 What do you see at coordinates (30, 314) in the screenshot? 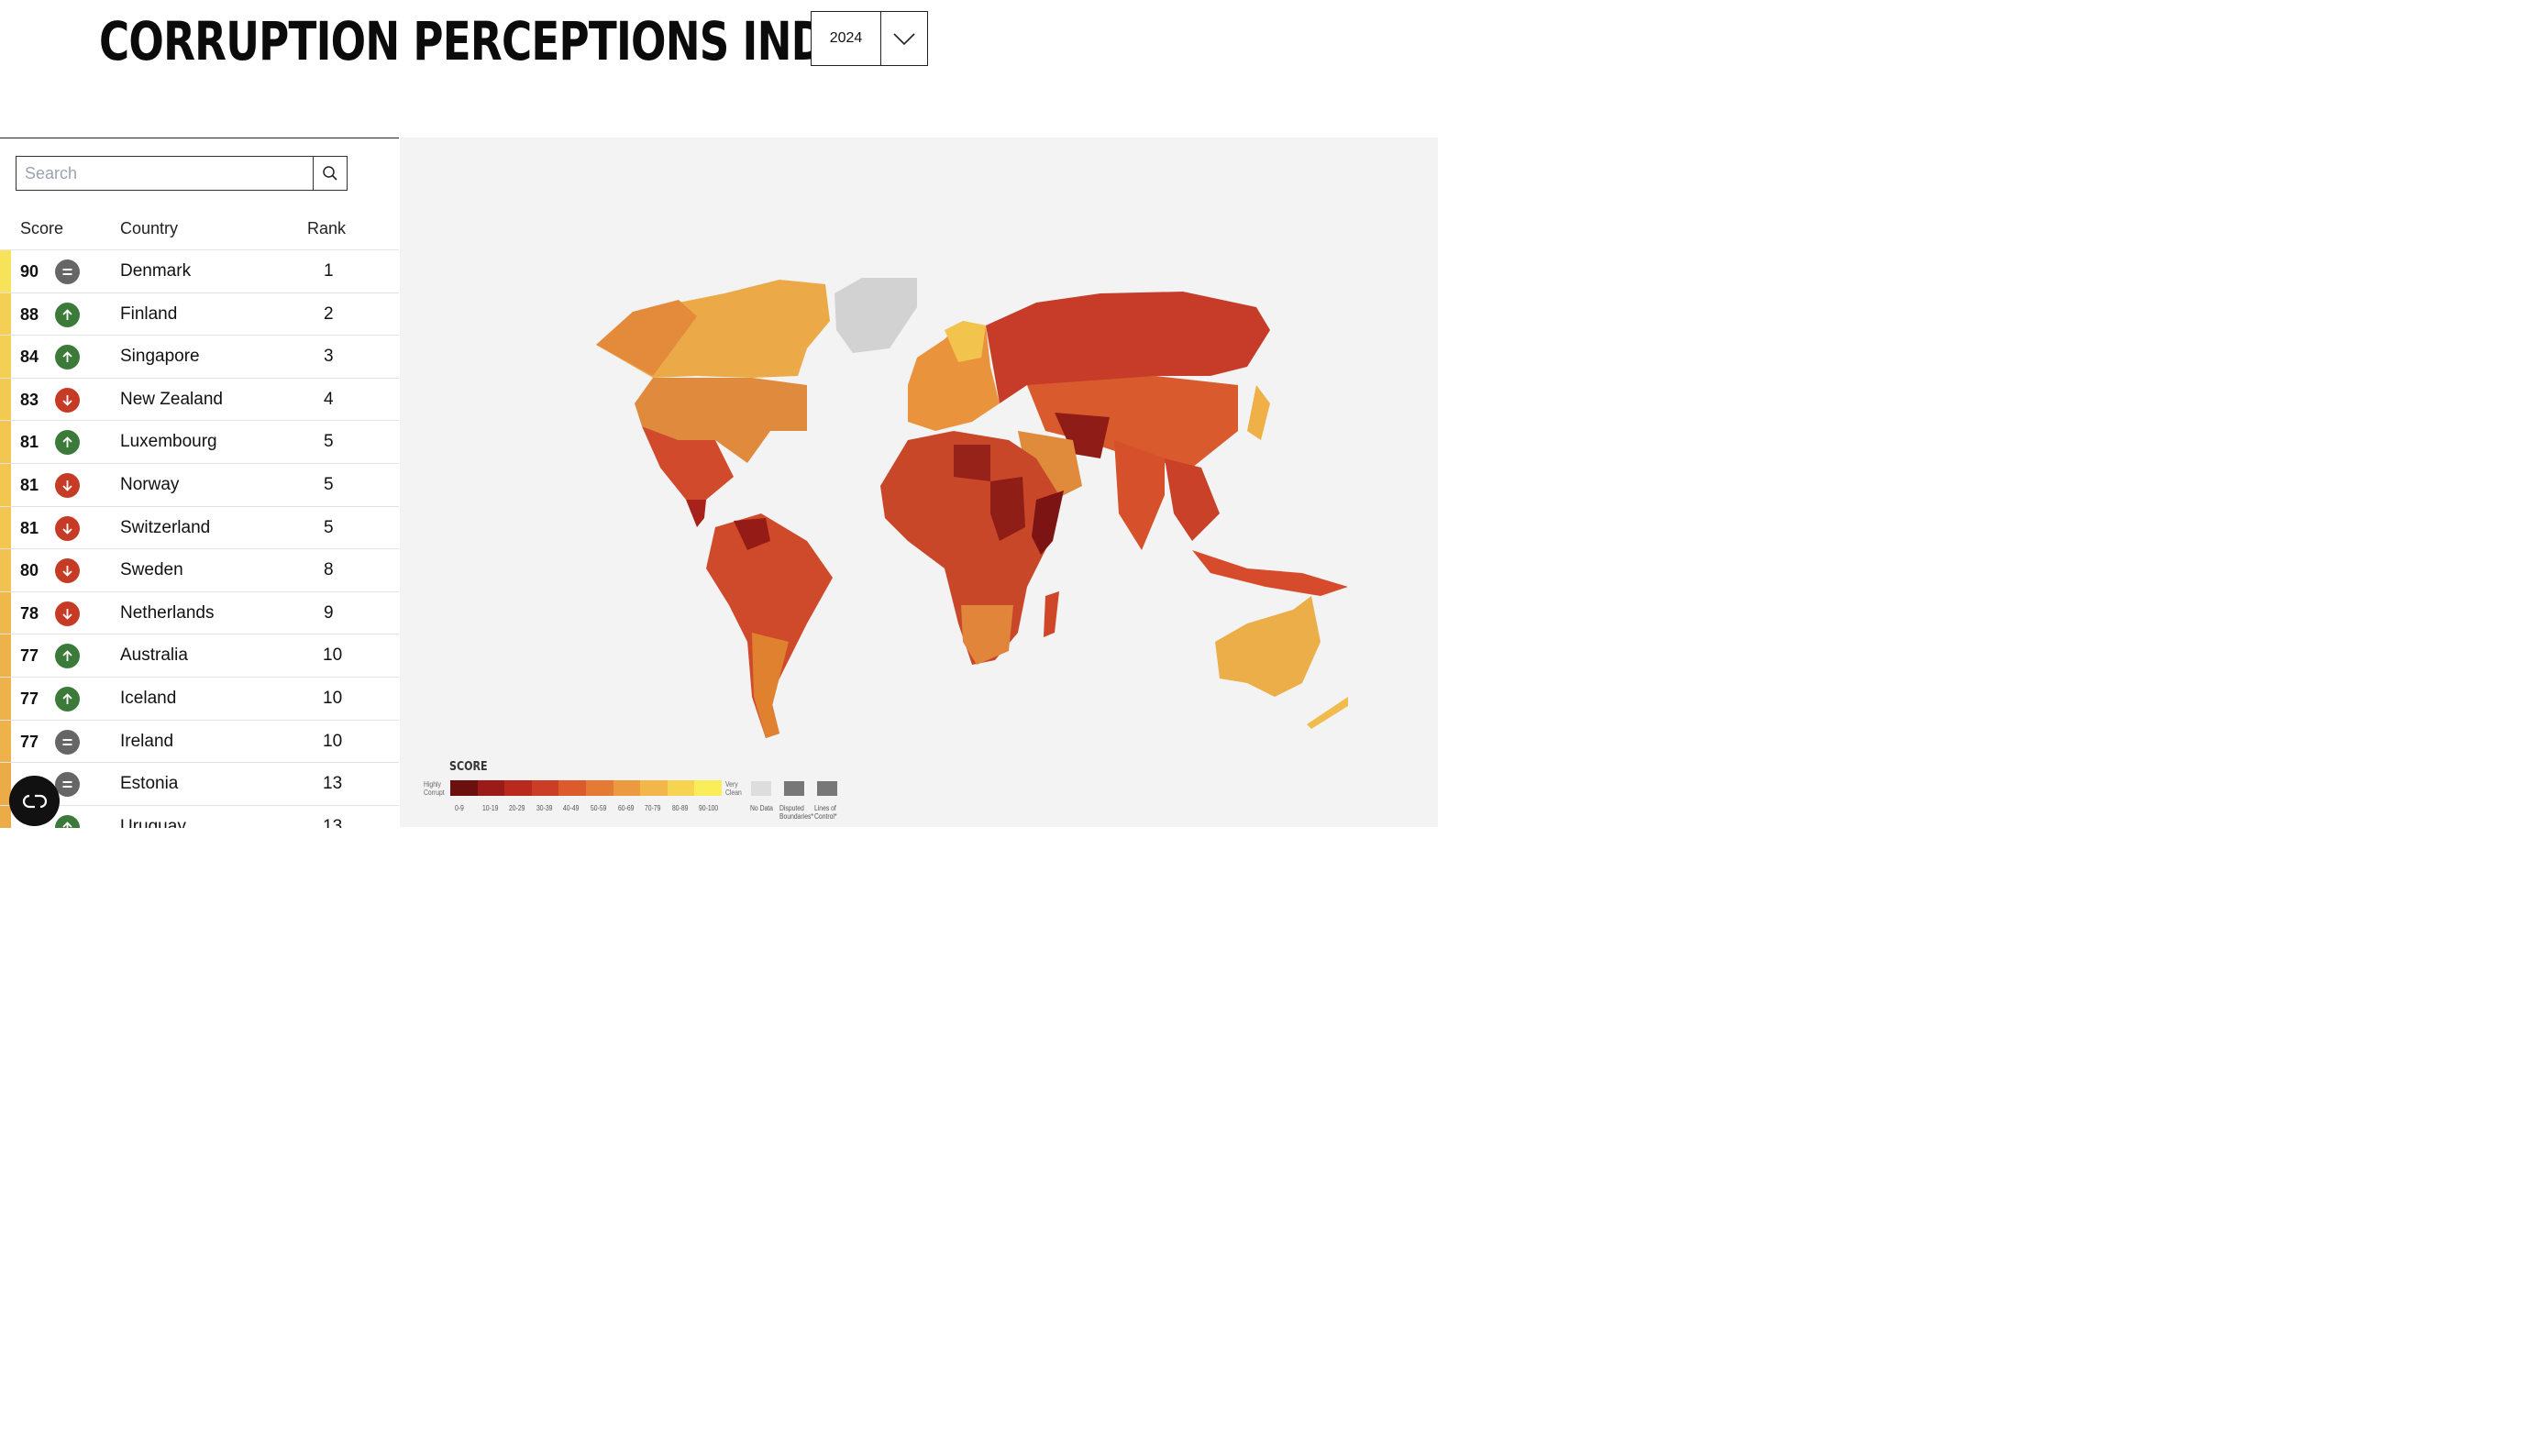
I see `row-score: 88` at bounding box center [30, 314].